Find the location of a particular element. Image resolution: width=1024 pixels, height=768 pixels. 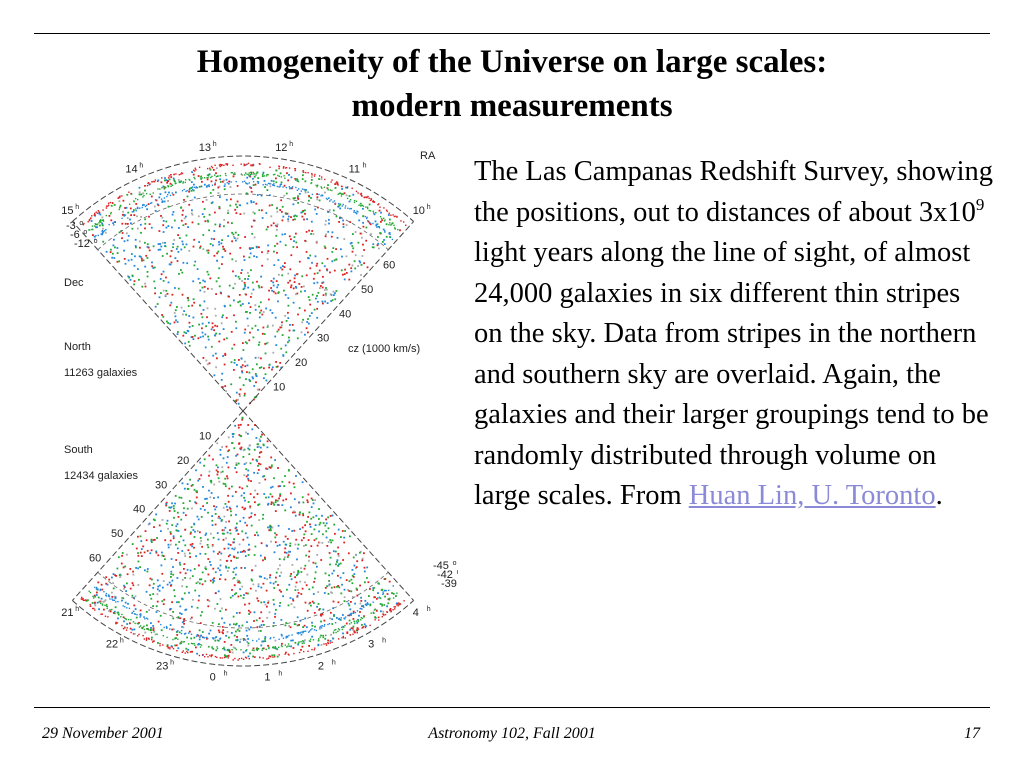

south-ra-hour-unit: h is located at coordinates (226, 674).